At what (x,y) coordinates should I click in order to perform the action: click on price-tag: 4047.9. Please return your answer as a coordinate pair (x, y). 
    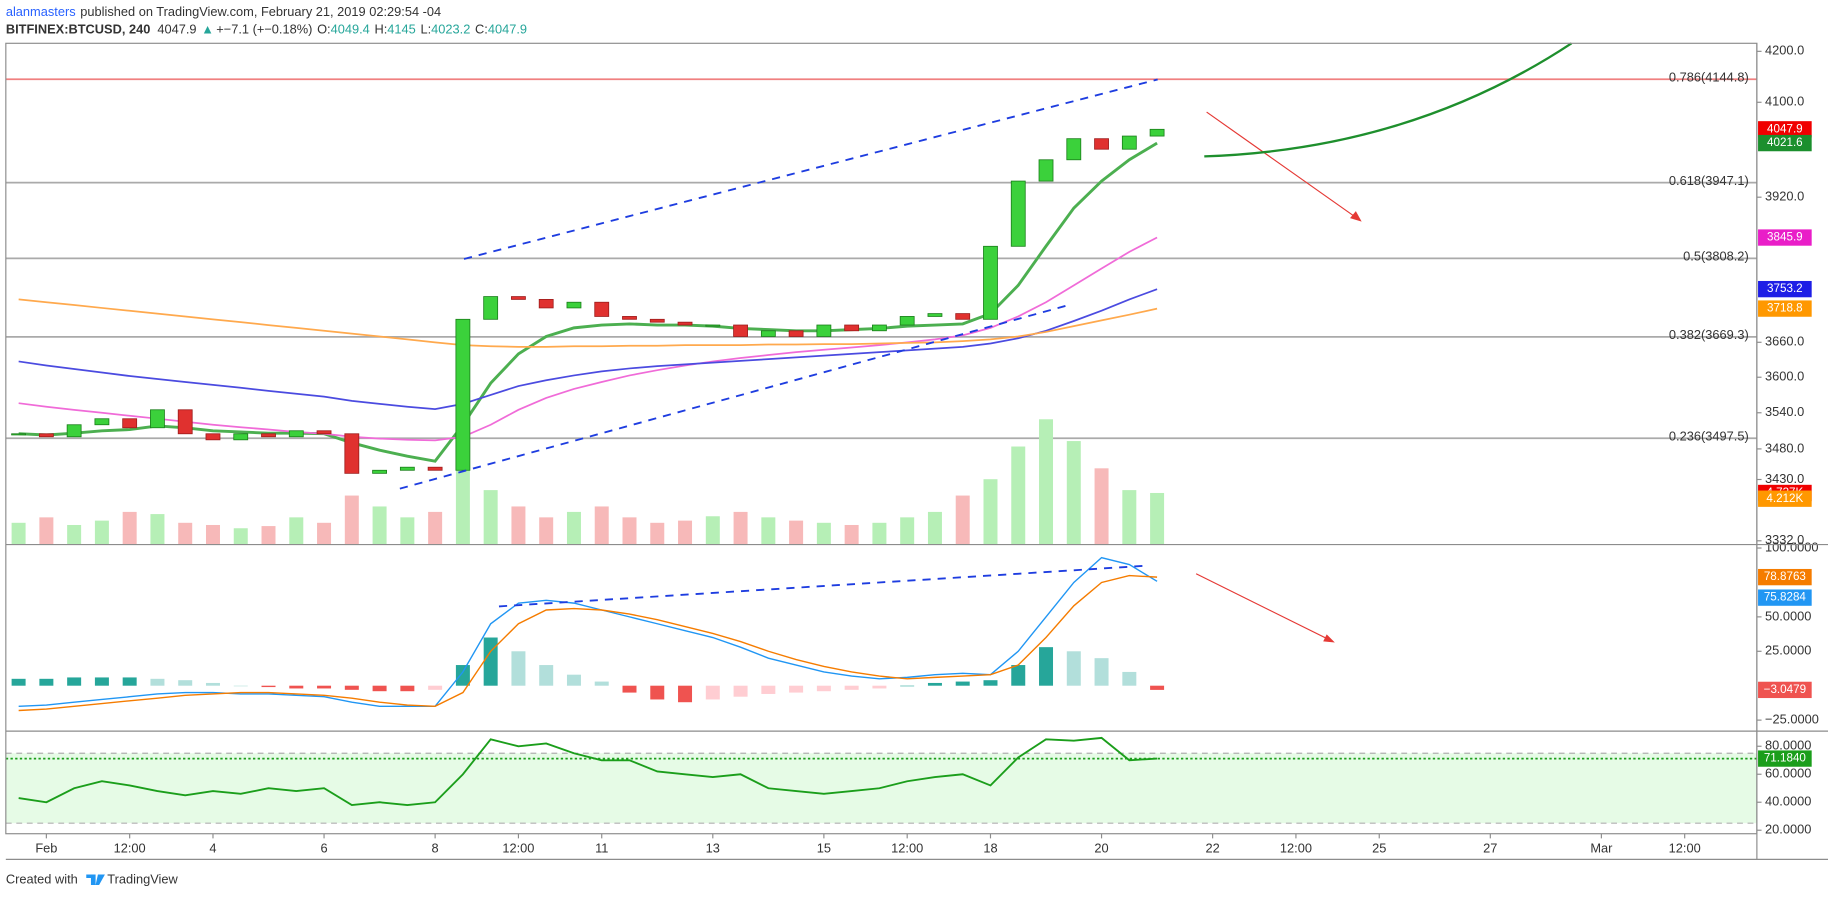
    Looking at the image, I should click on (1785, 128).